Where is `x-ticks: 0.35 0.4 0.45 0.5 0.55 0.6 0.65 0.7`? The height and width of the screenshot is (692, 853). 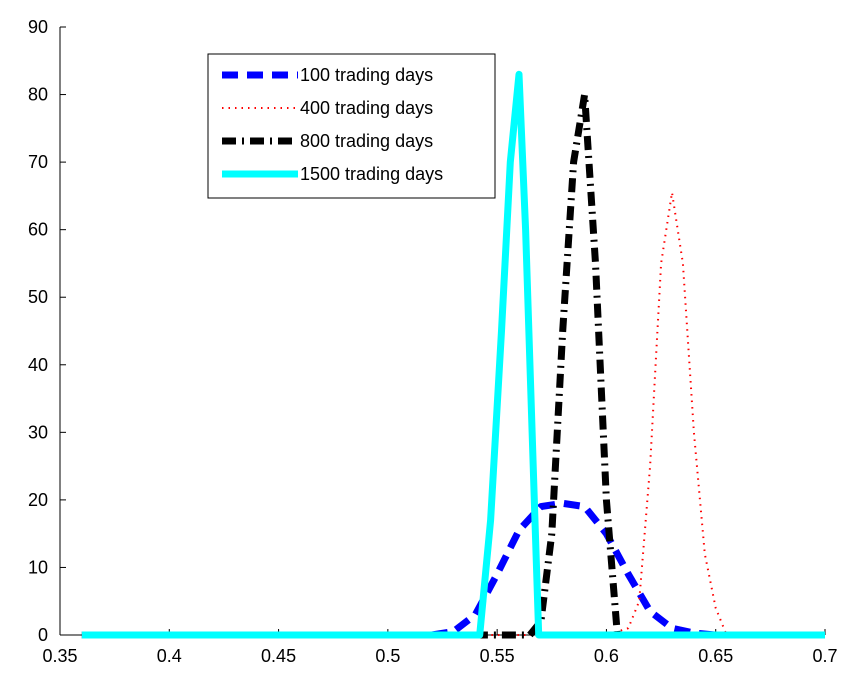
x-ticks: 0.35 0.4 0.45 0.5 0.55 0.6 0.65 0.7 is located at coordinates (440, 647).